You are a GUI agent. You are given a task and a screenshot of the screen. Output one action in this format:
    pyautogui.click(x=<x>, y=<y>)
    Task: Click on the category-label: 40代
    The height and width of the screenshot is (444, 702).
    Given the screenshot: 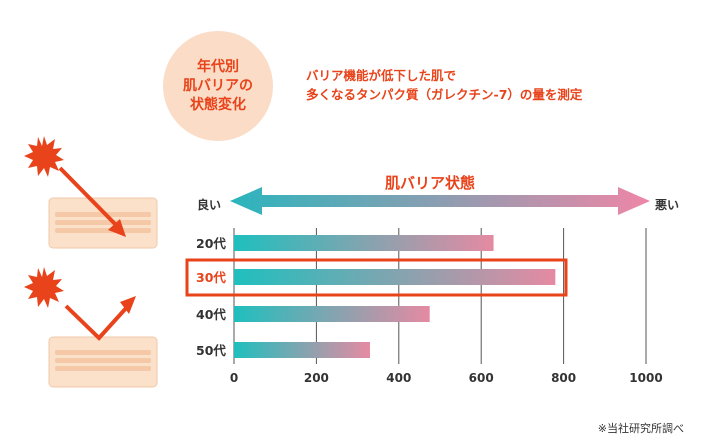 What is the action you would take?
    pyautogui.click(x=211, y=314)
    